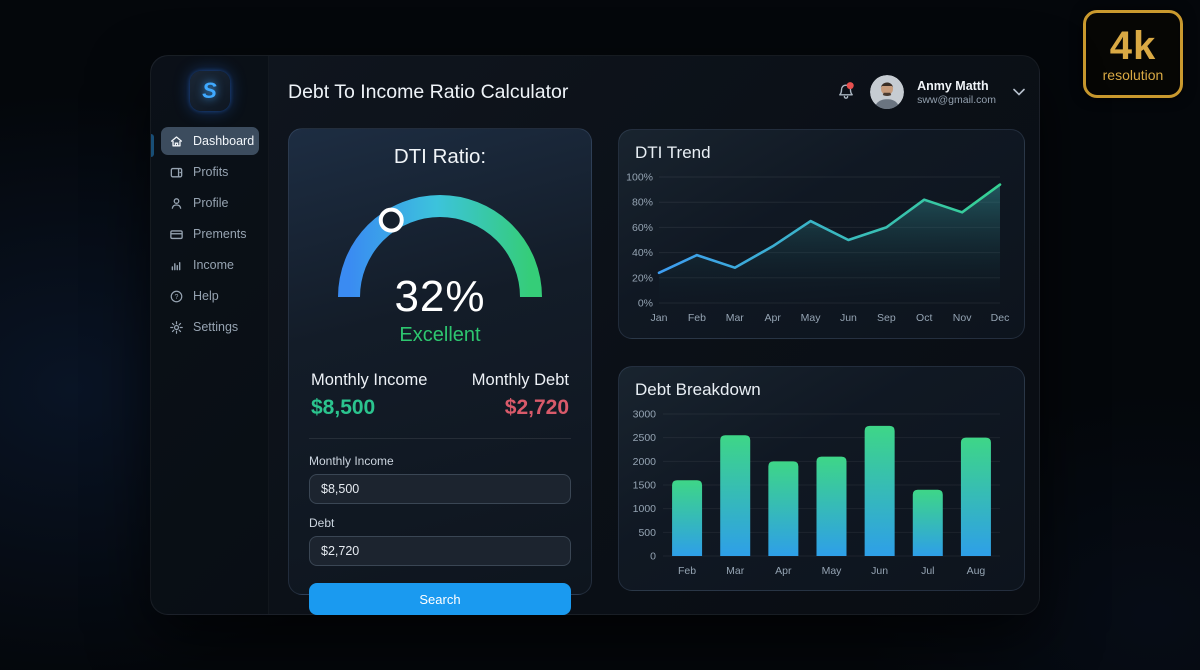 The height and width of the screenshot is (670, 1200). I want to click on sidebar-item-label: Profile, so click(211, 203).